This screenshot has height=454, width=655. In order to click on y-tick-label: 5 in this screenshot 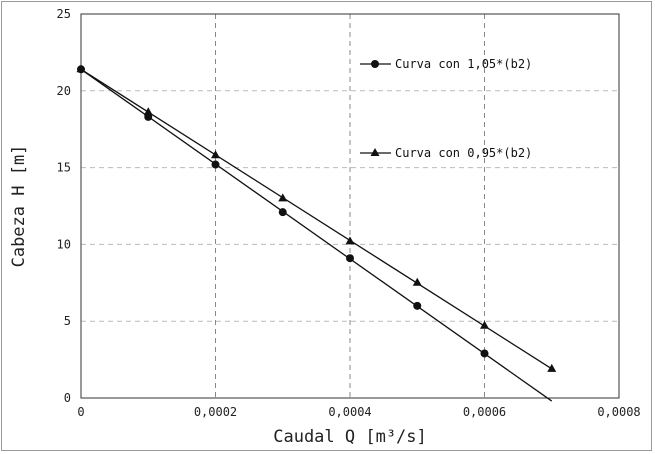, I will do `click(67, 321)`.